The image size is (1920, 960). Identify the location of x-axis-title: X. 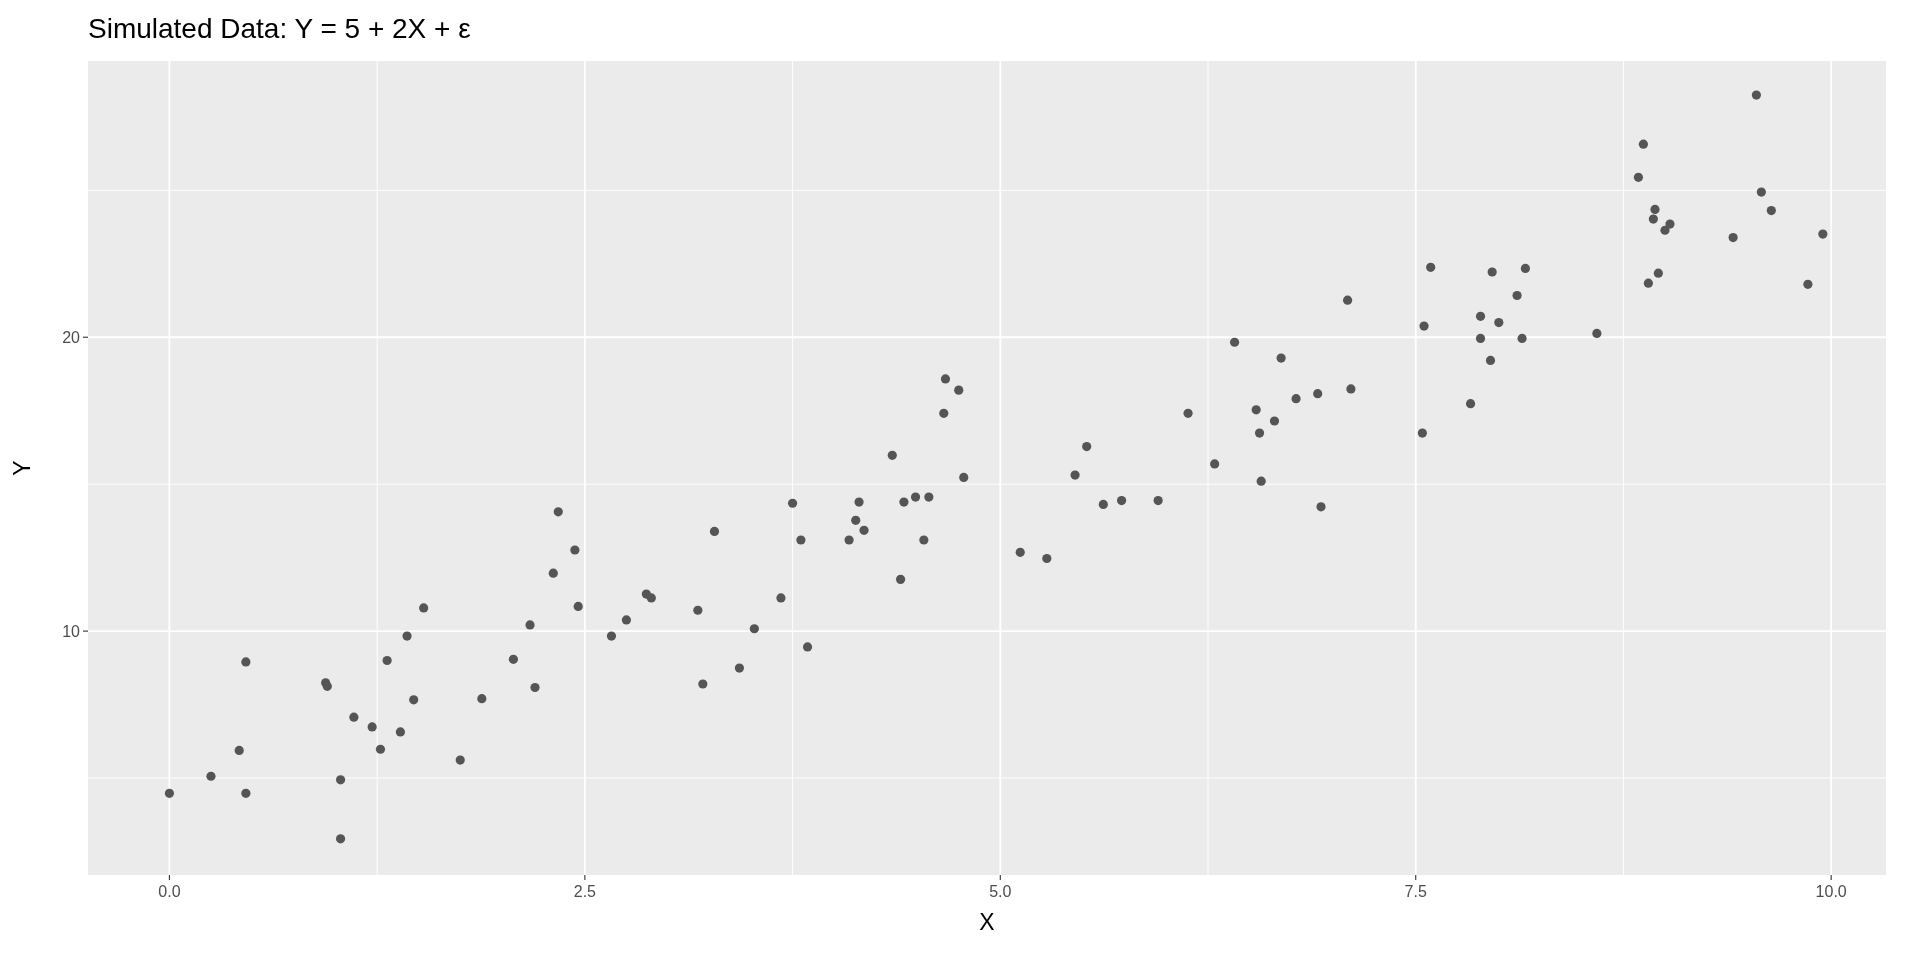
(987, 922).